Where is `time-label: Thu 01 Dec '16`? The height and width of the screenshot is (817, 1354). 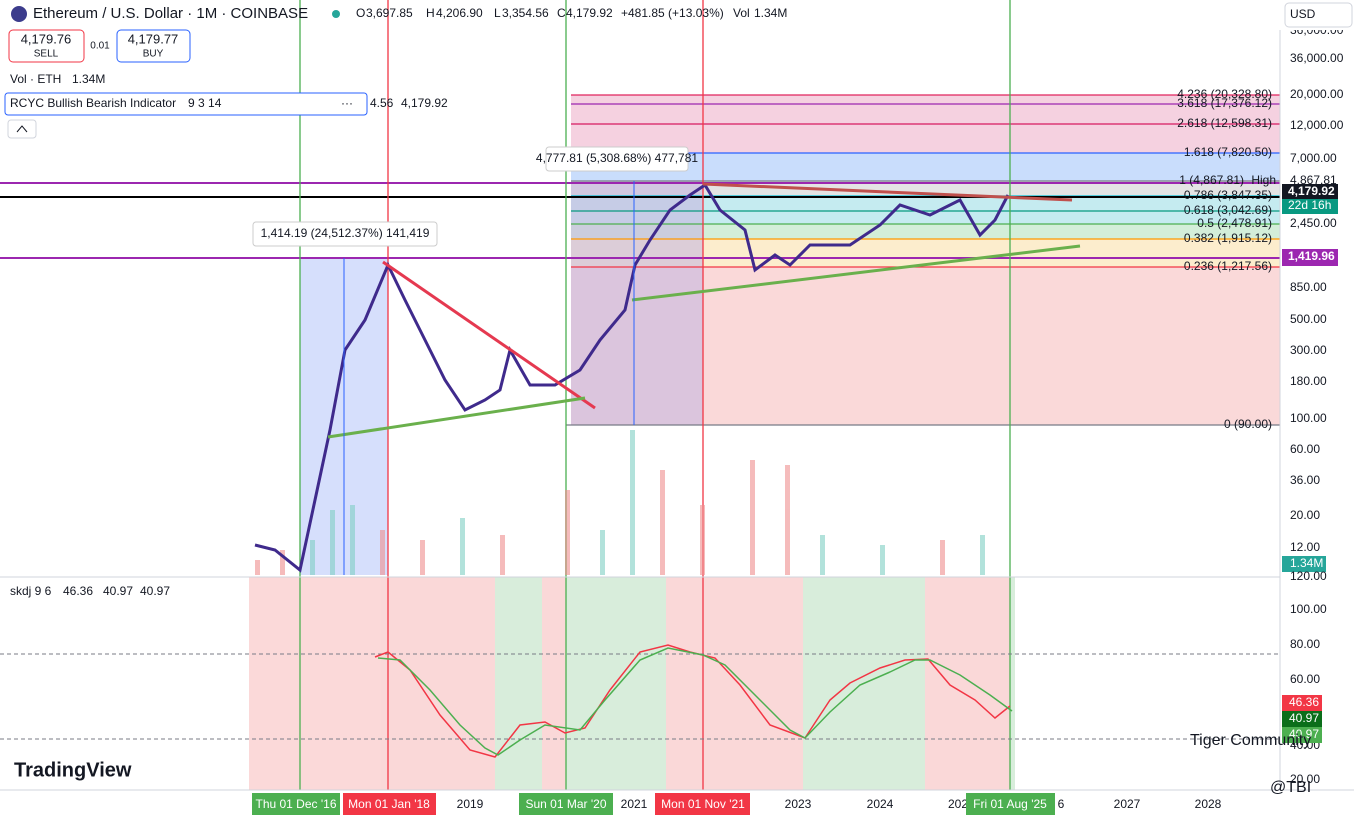
time-label: Thu 01 Dec '16 is located at coordinates (295, 804).